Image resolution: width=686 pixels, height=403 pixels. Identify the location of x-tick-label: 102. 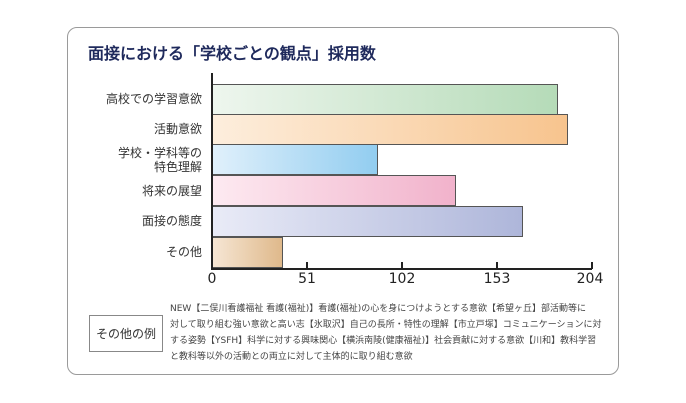
(402, 279).